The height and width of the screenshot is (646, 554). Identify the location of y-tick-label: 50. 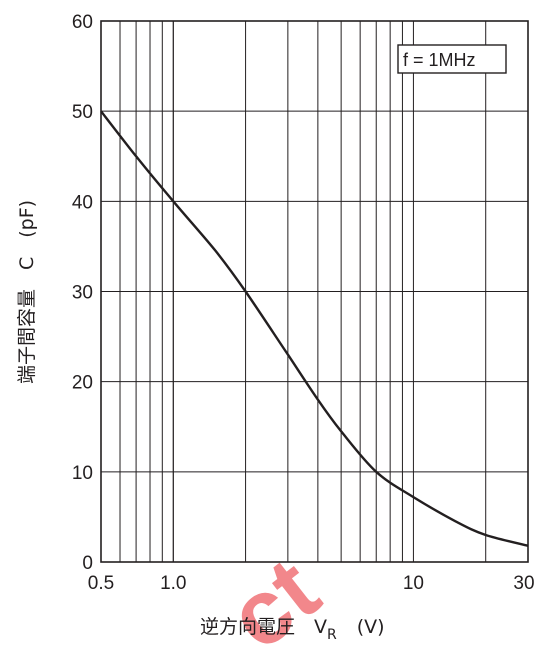
(82, 112).